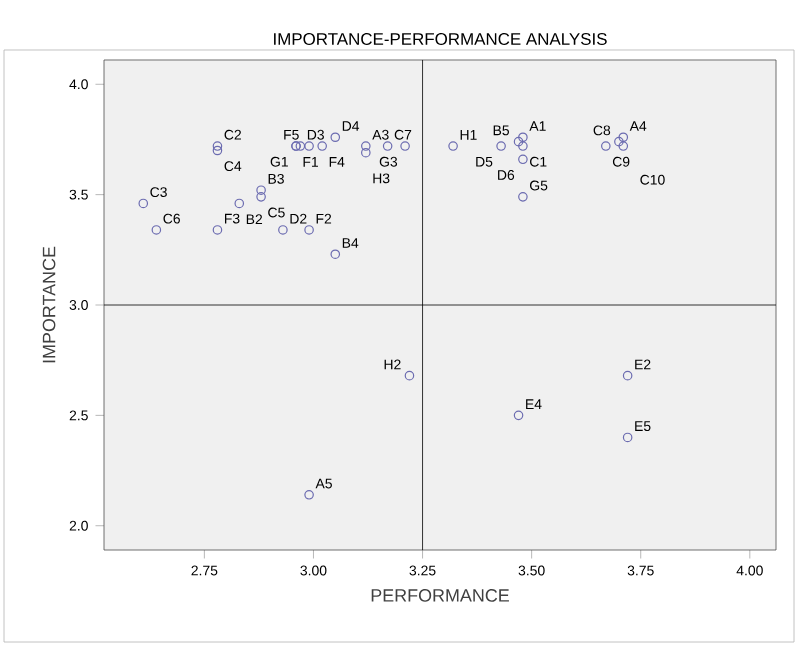  What do you see at coordinates (440, 595) in the screenshot?
I see `x-axis-title: PERFORMANCE` at bounding box center [440, 595].